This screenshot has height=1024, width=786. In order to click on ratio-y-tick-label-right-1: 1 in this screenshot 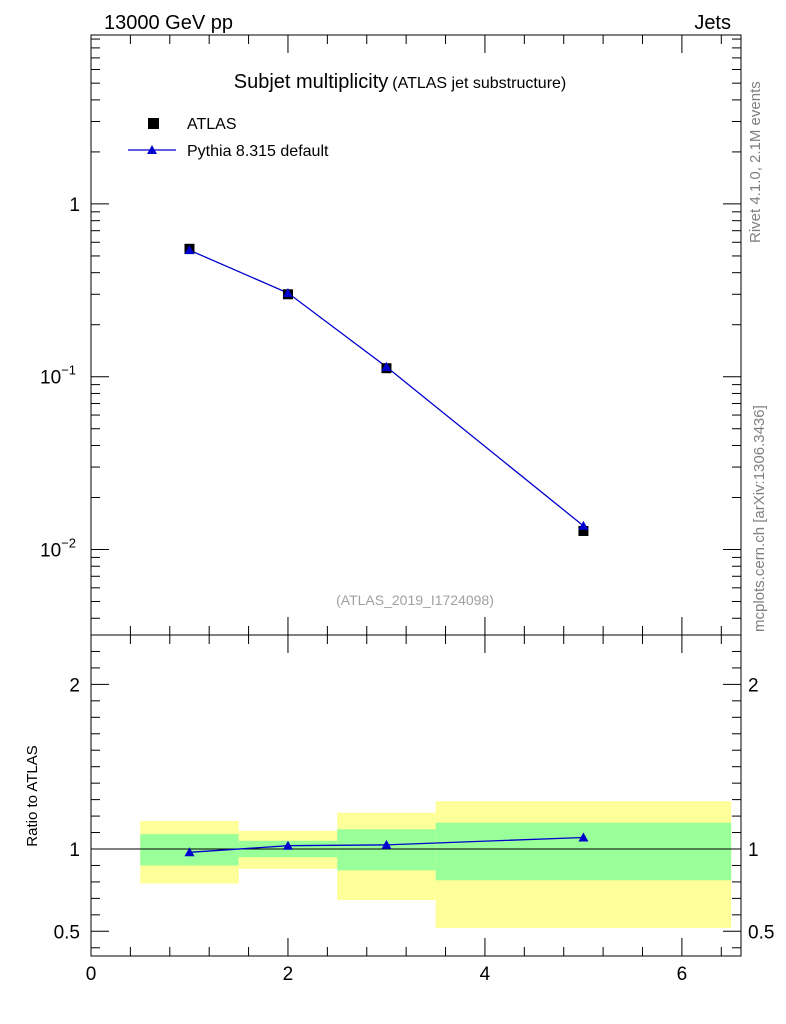, I will do `click(753, 850)`.